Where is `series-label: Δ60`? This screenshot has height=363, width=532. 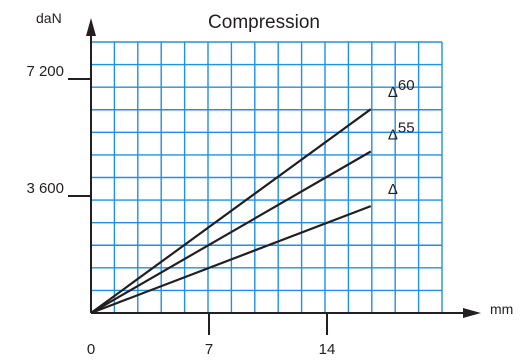 series-label: Δ60 is located at coordinates (401, 89).